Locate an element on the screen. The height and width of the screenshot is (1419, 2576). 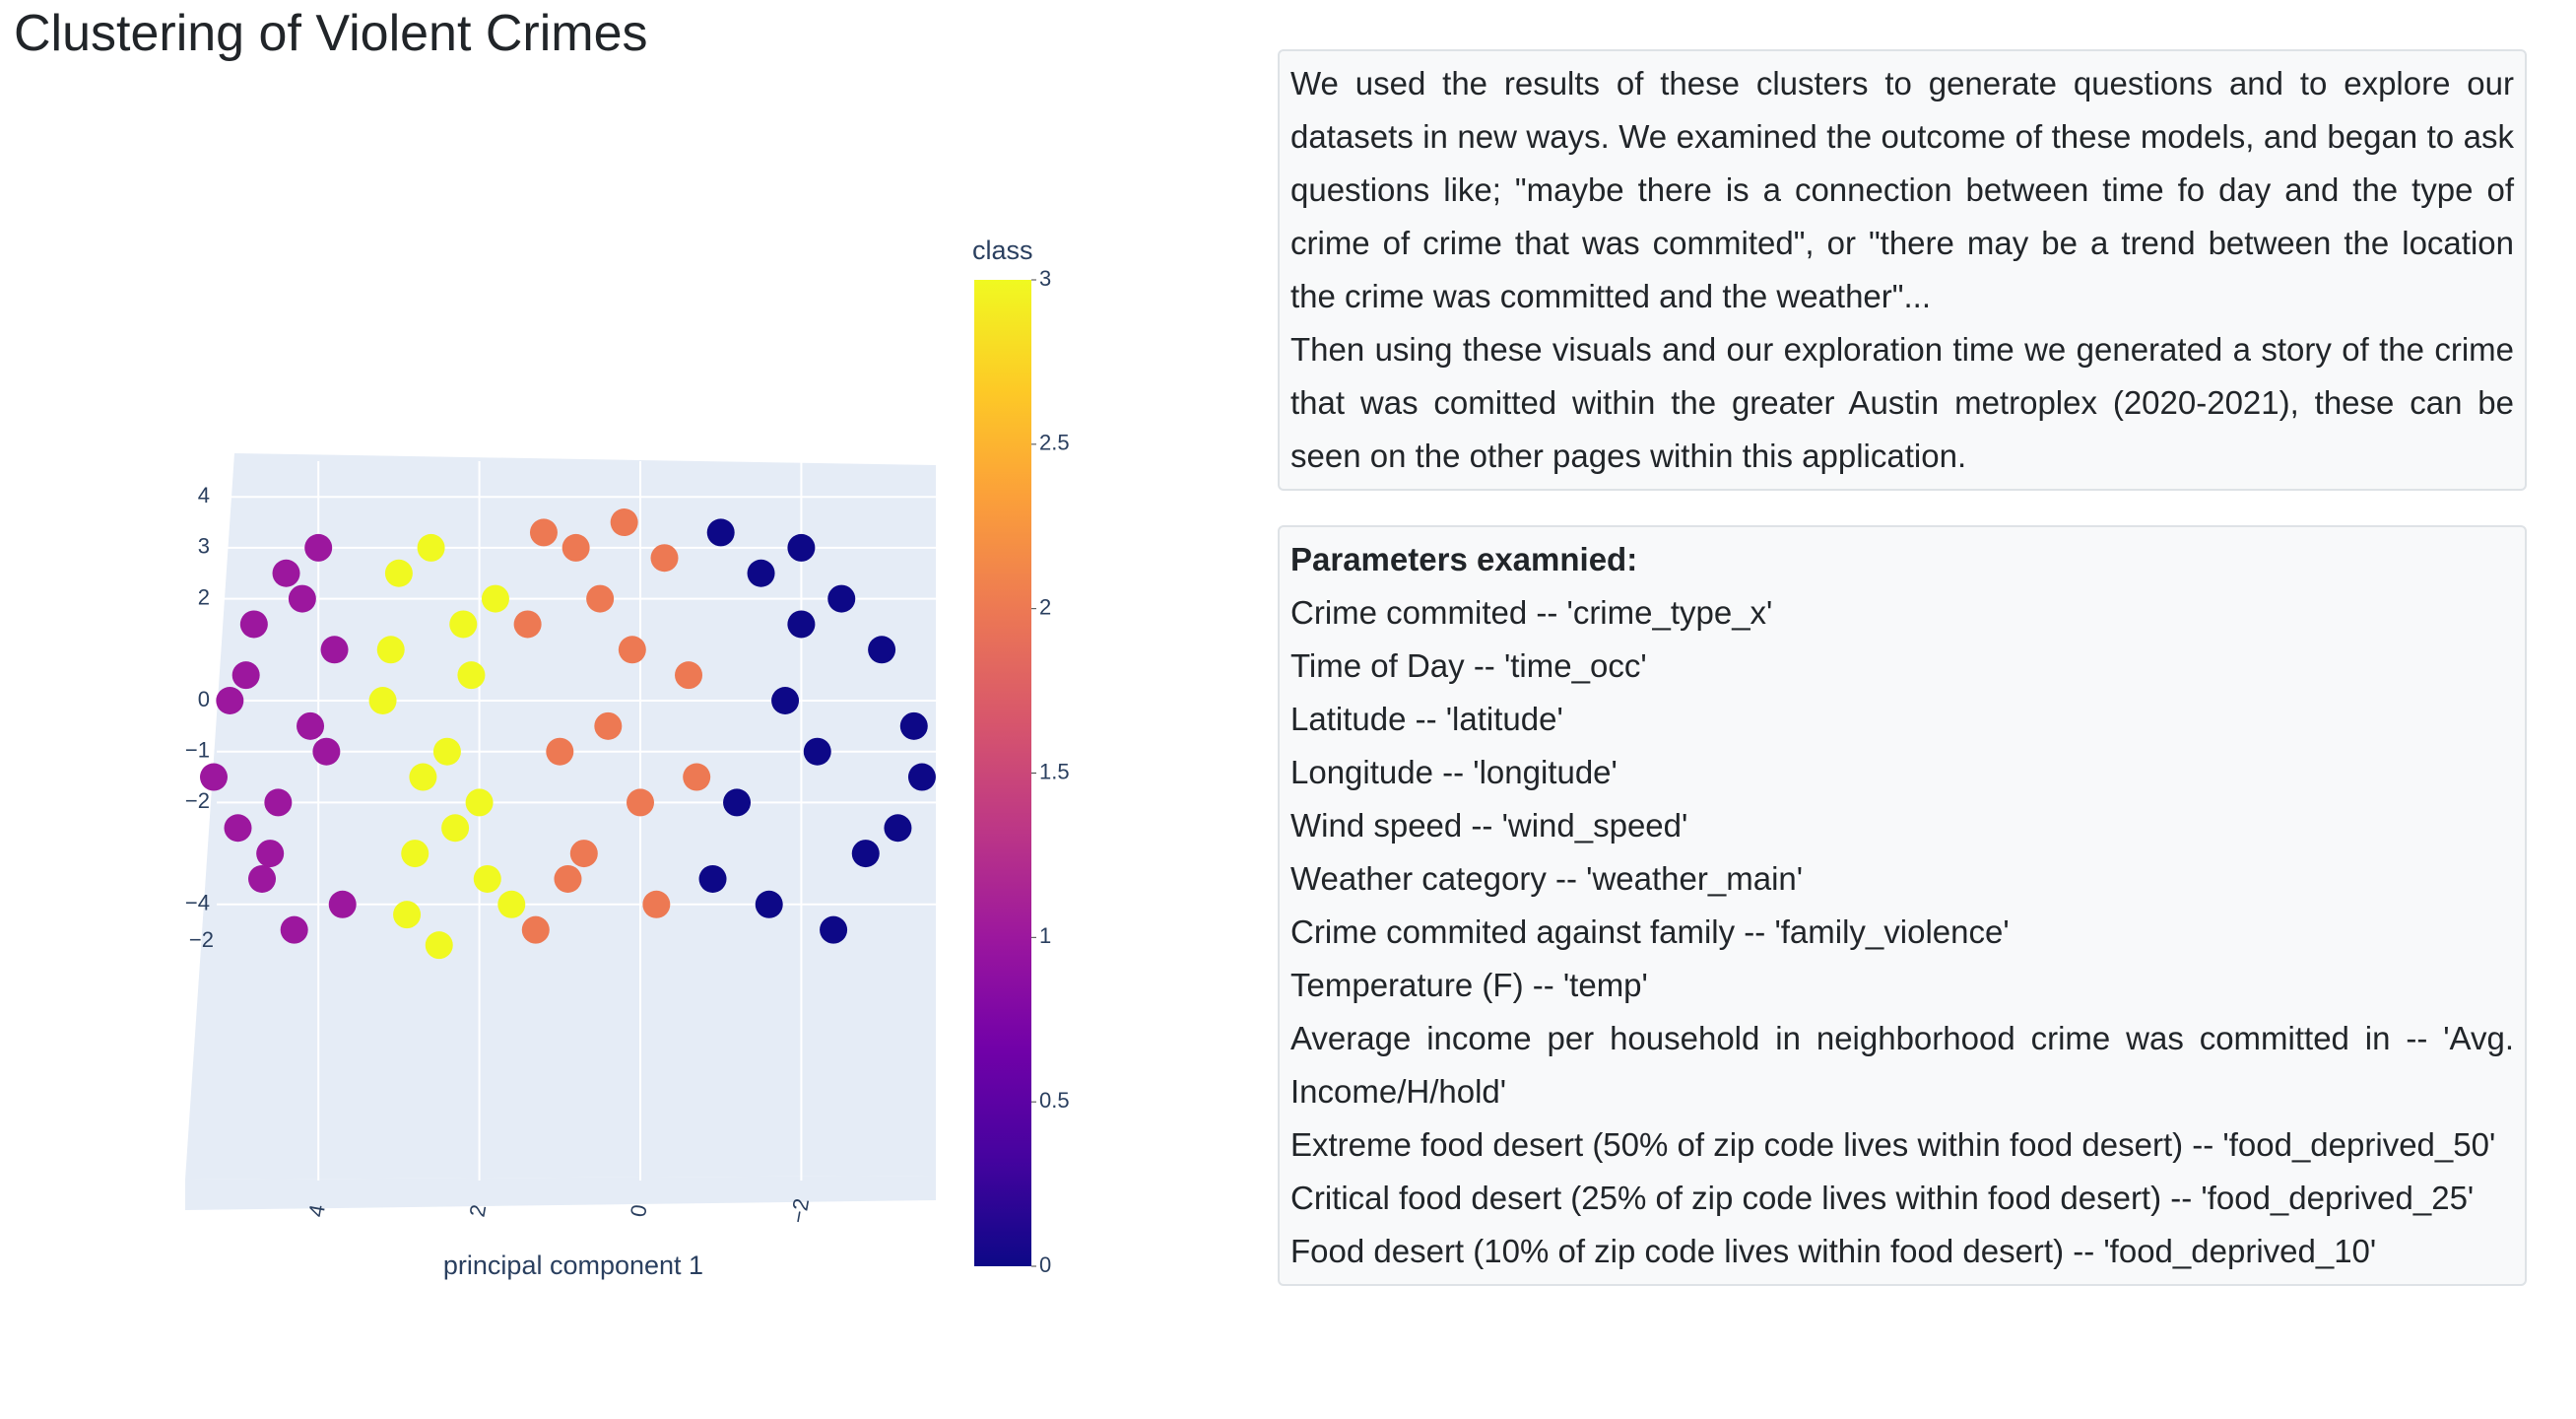
z-tick-label: 0 is located at coordinates (204, 699).